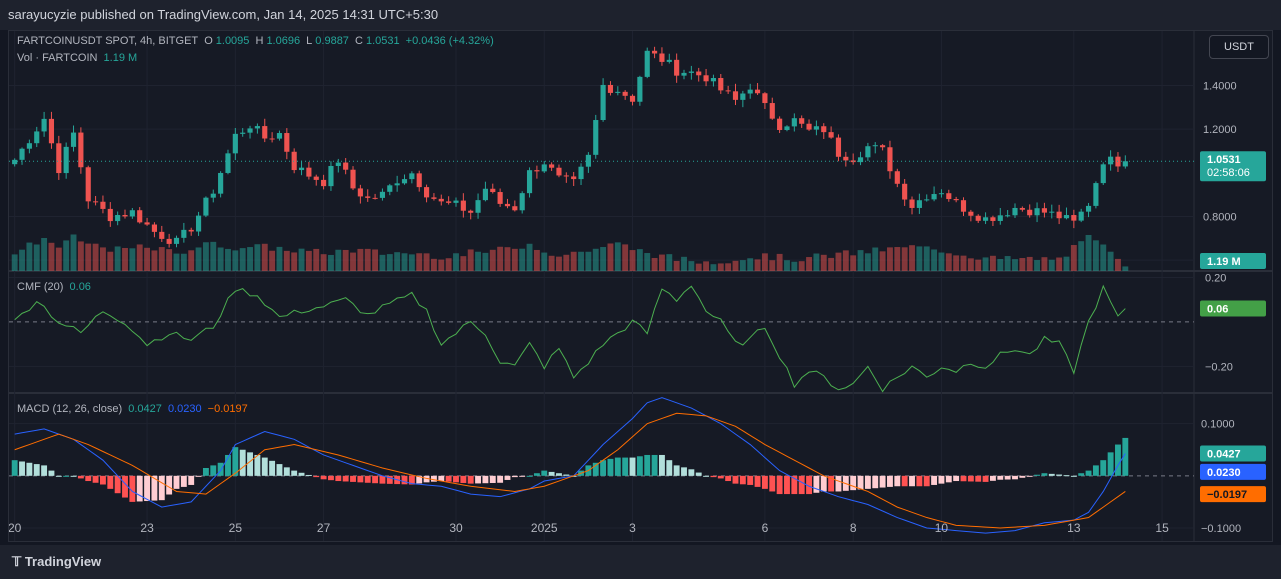 This screenshot has height=579, width=1281. I want to click on cmf-label: CMF (20), so click(40, 287).